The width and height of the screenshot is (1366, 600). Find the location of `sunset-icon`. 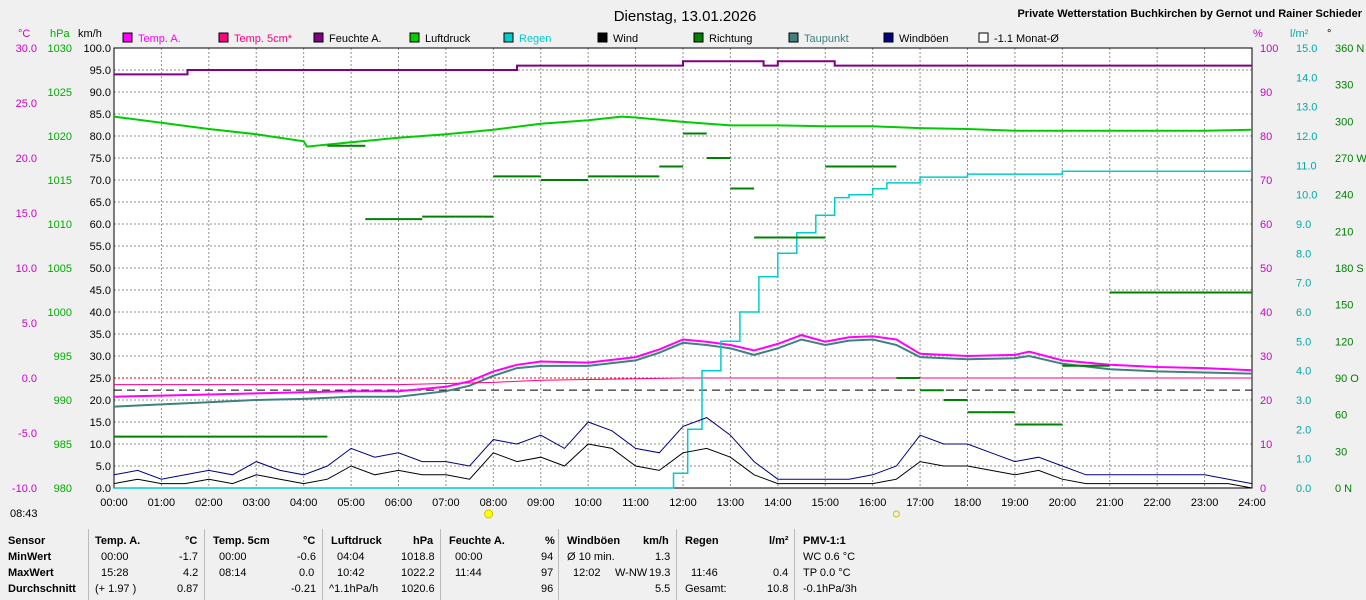

sunset-icon is located at coordinates (896, 514).